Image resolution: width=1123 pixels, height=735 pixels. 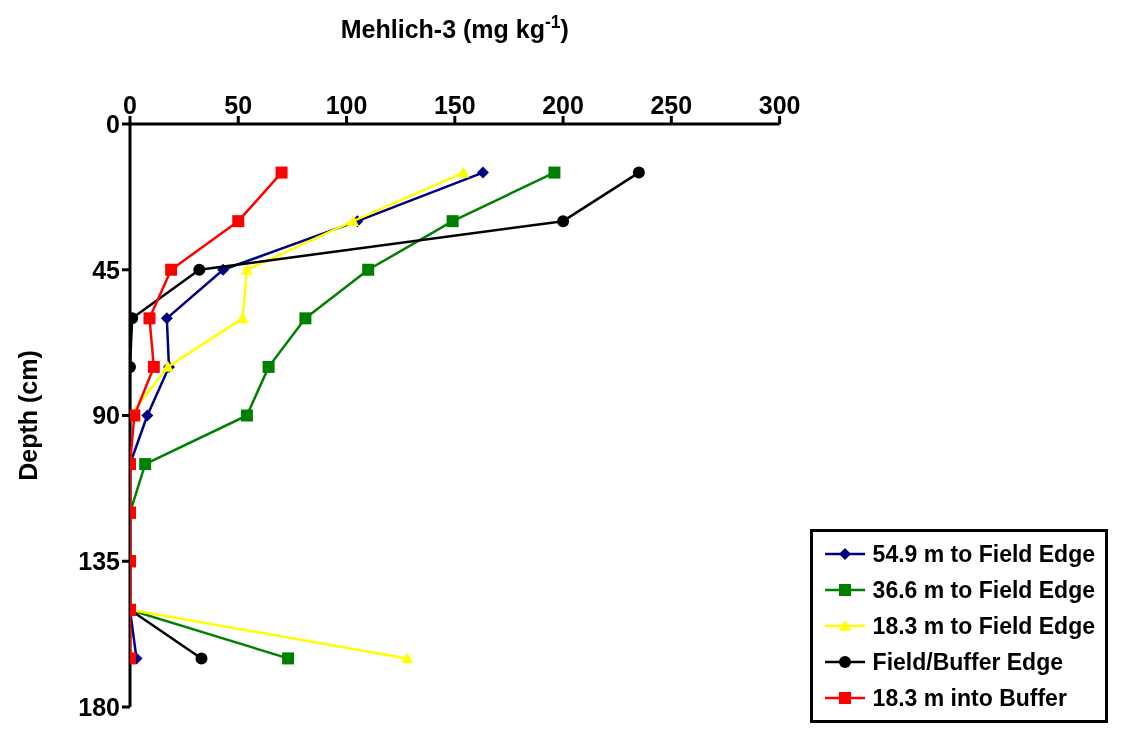 What do you see at coordinates (983, 590) in the screenshot?
I see `legend-label: 36.6 m to Field Edge` at bounding box center [983, 590].